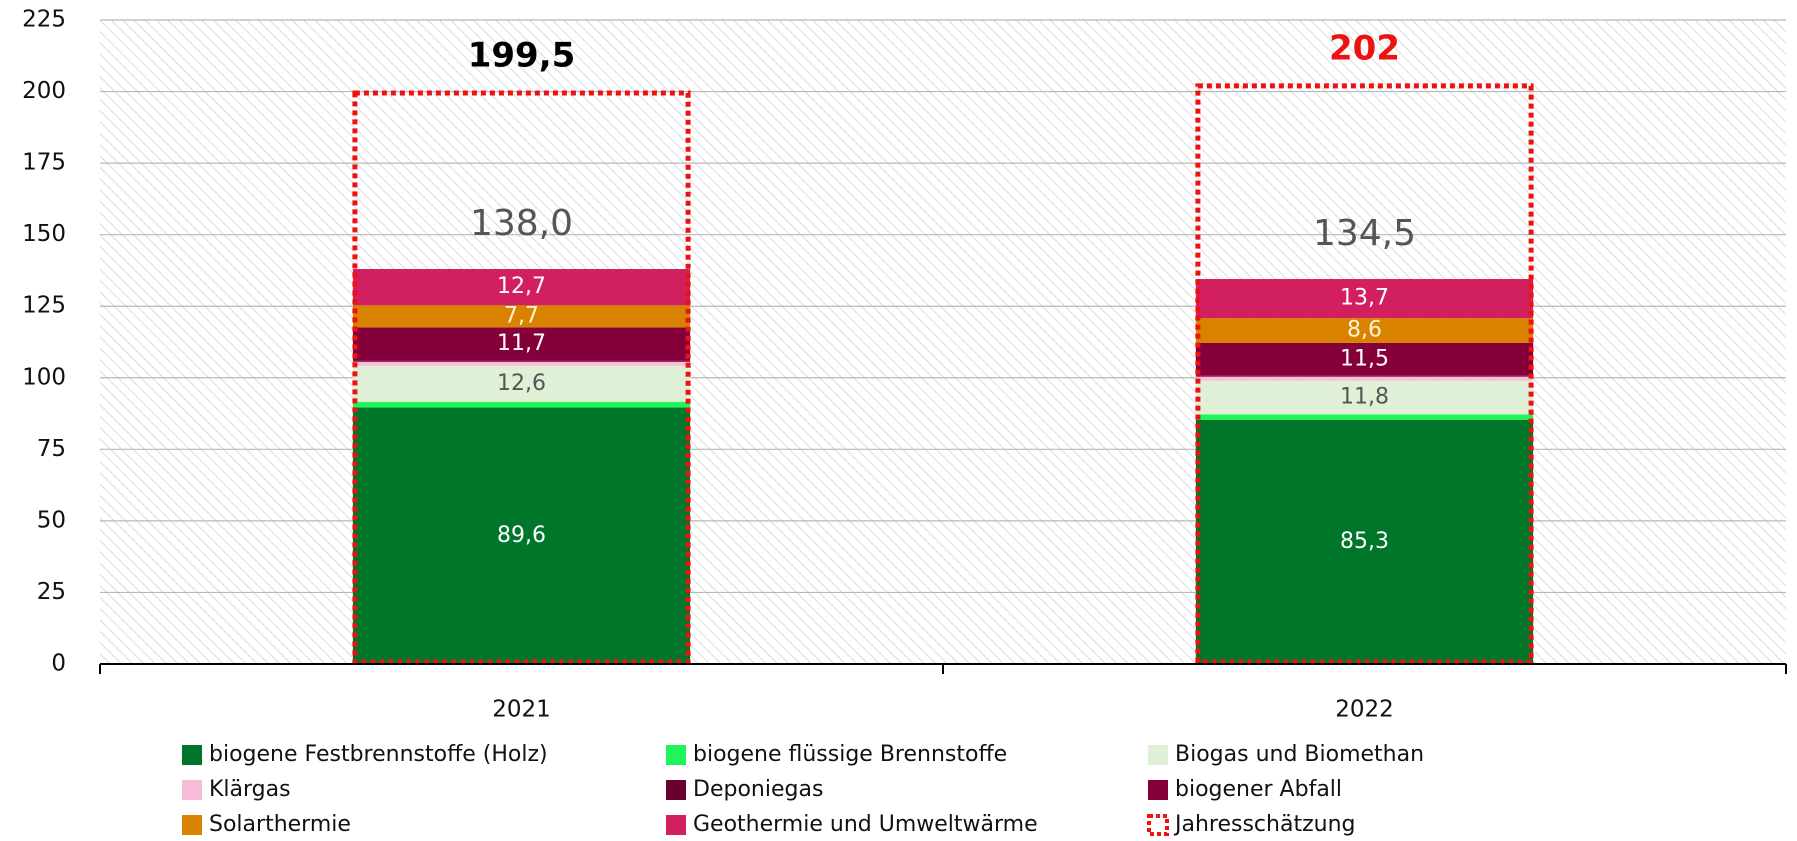 The width and height of the screenshot is (1797, 841). I want to click on legend-label: Klärgas, so click(250, 789).